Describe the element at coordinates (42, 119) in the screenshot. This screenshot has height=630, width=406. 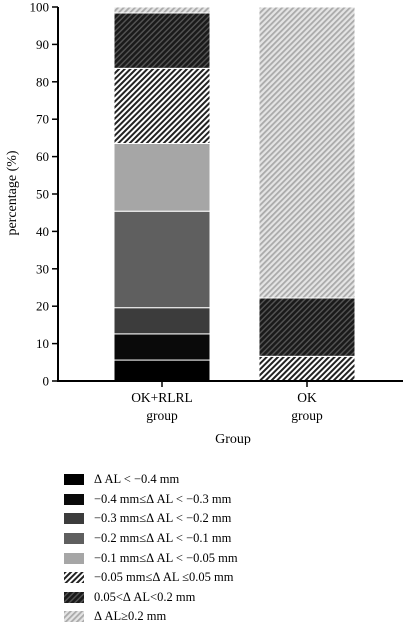
I see `y-tick-label-7: 70` at that location.